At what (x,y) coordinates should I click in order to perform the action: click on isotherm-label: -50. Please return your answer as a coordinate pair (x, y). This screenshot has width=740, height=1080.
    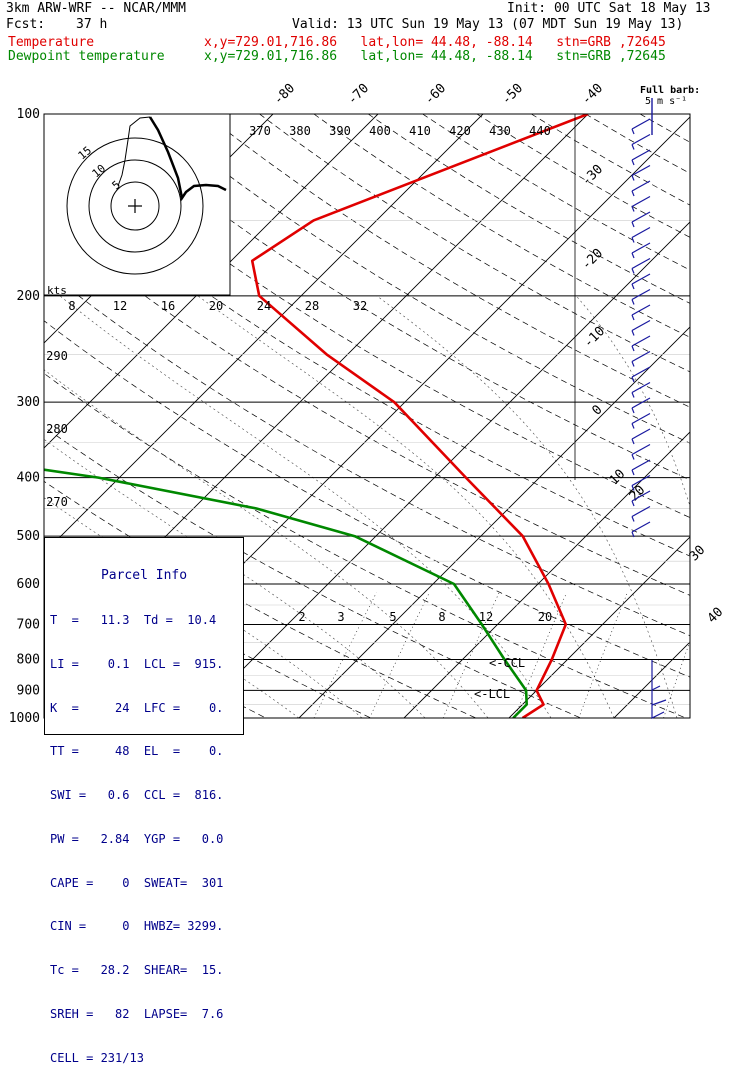
    Looking at the image, I should click on (512, 94).